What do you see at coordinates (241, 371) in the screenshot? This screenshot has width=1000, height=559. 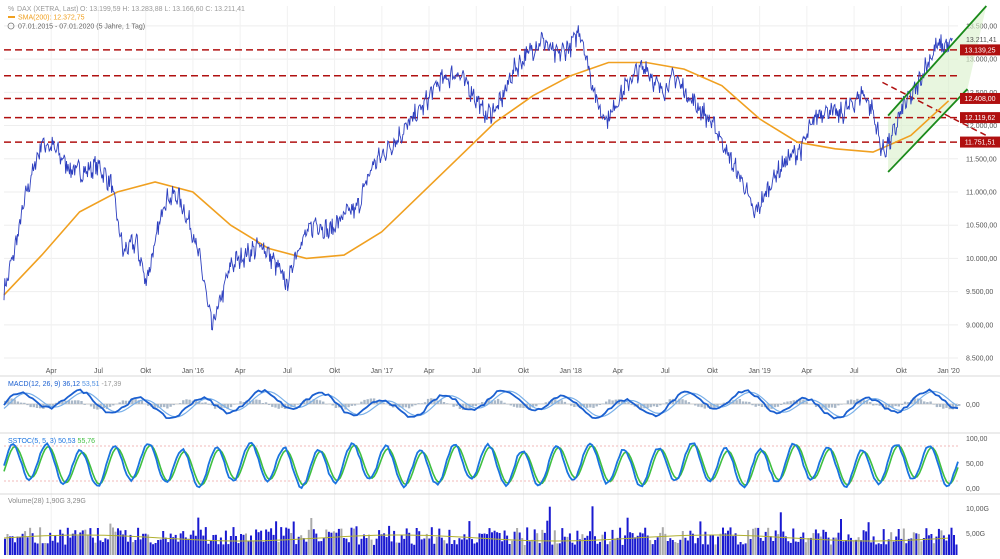 I see `x-tick-label: Apr` at bounding box center [241, 371].